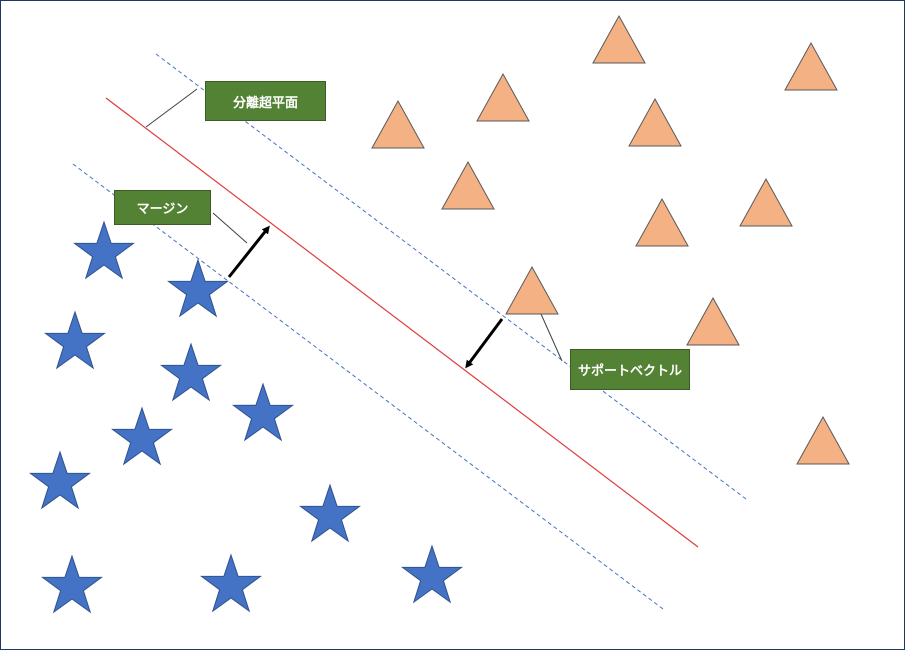  What do you see at coordinates (265, 101) in the screenshot?
I see `hyperplane-label: 分離超平面` at bounding box center [265, 101].